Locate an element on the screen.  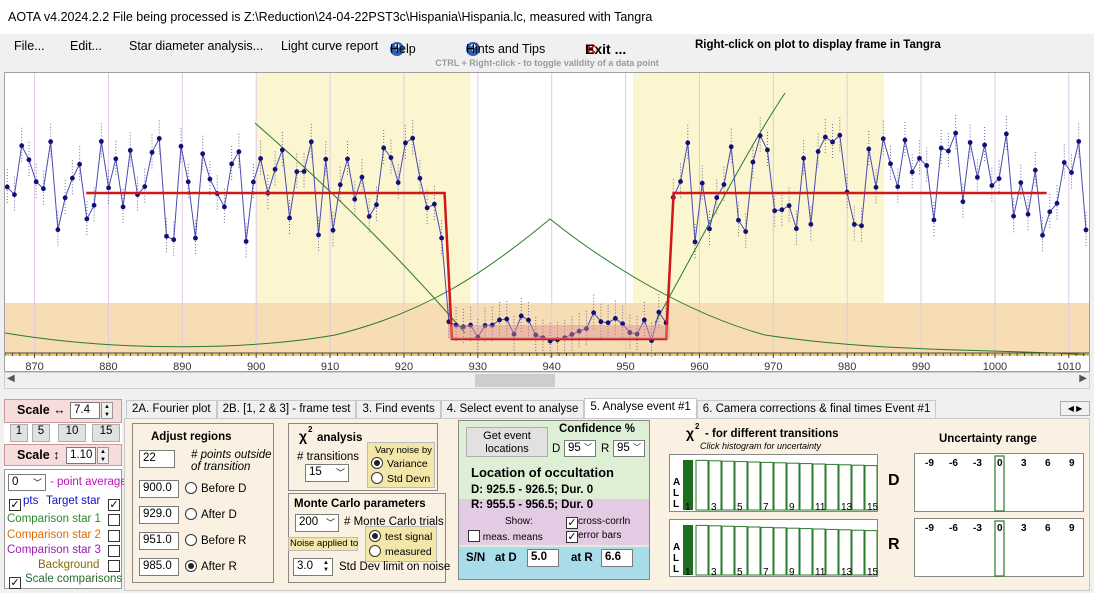
chevron-down-icon: ﹀ is located at coordinates (330, 523).